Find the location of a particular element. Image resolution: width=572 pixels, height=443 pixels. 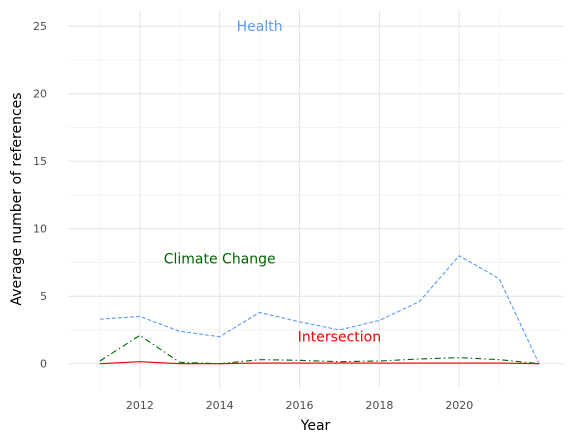

annotation-label: Climate Change is located at coordinates (220, 259).